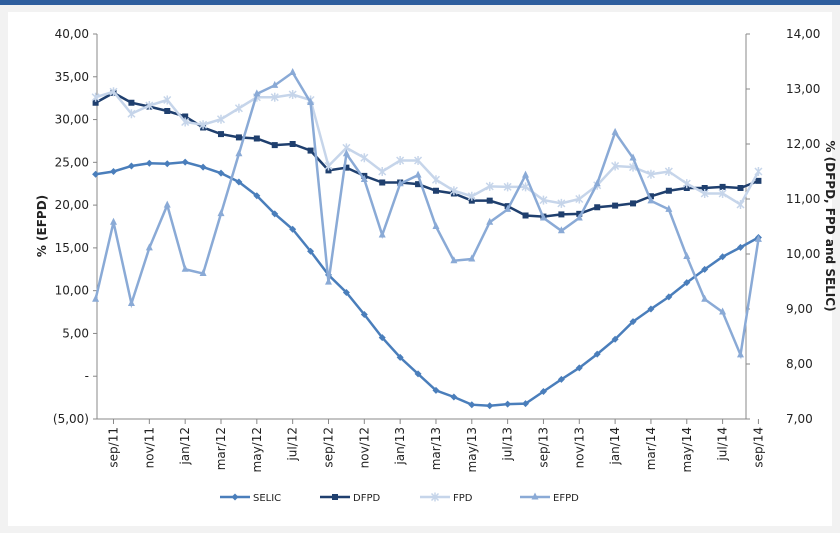  What do you see at coordinates (723, 444) in the screenshot?
I see `x-tick-label: jul/14` at bounding box center [723, 444].